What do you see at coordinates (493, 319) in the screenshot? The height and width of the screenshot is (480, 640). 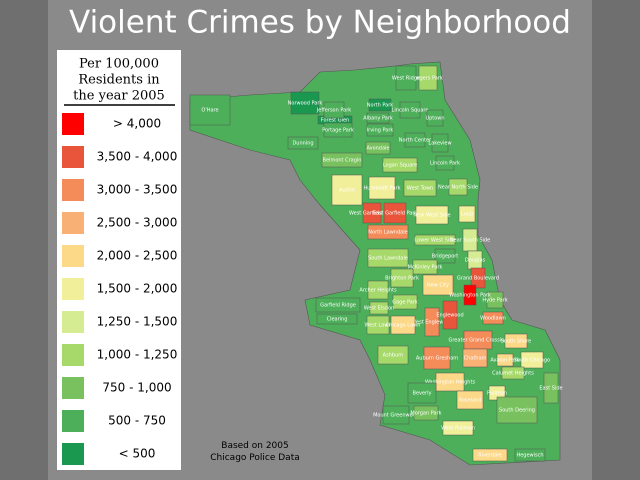 I see `neighborhood-label: Woodlawn` at bounding box center [493, 319].